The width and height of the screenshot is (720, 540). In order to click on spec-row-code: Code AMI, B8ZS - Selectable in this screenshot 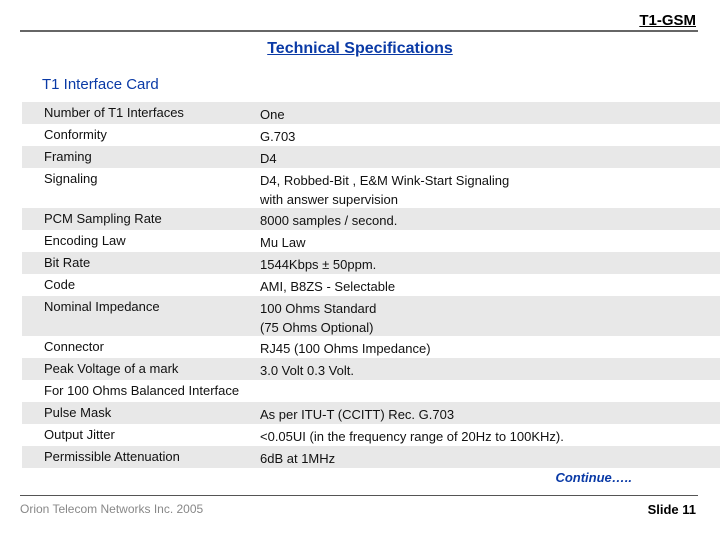, I will do `click(371, 285)`.